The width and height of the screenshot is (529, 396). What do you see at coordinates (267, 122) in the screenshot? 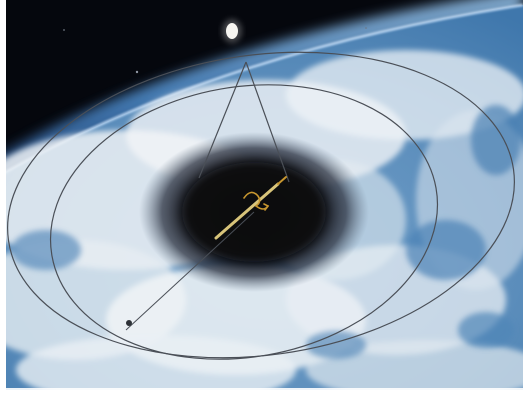
I see `projection-line-right` at bounding box center [267, 122].